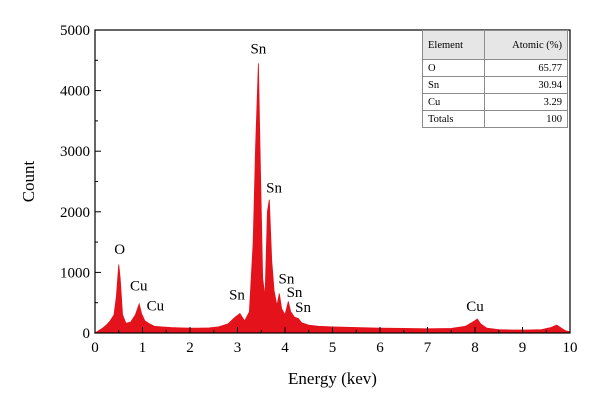 This screenshot has width=600, height=410. I want to click on x-tick-label: 7, so click(428, 348).